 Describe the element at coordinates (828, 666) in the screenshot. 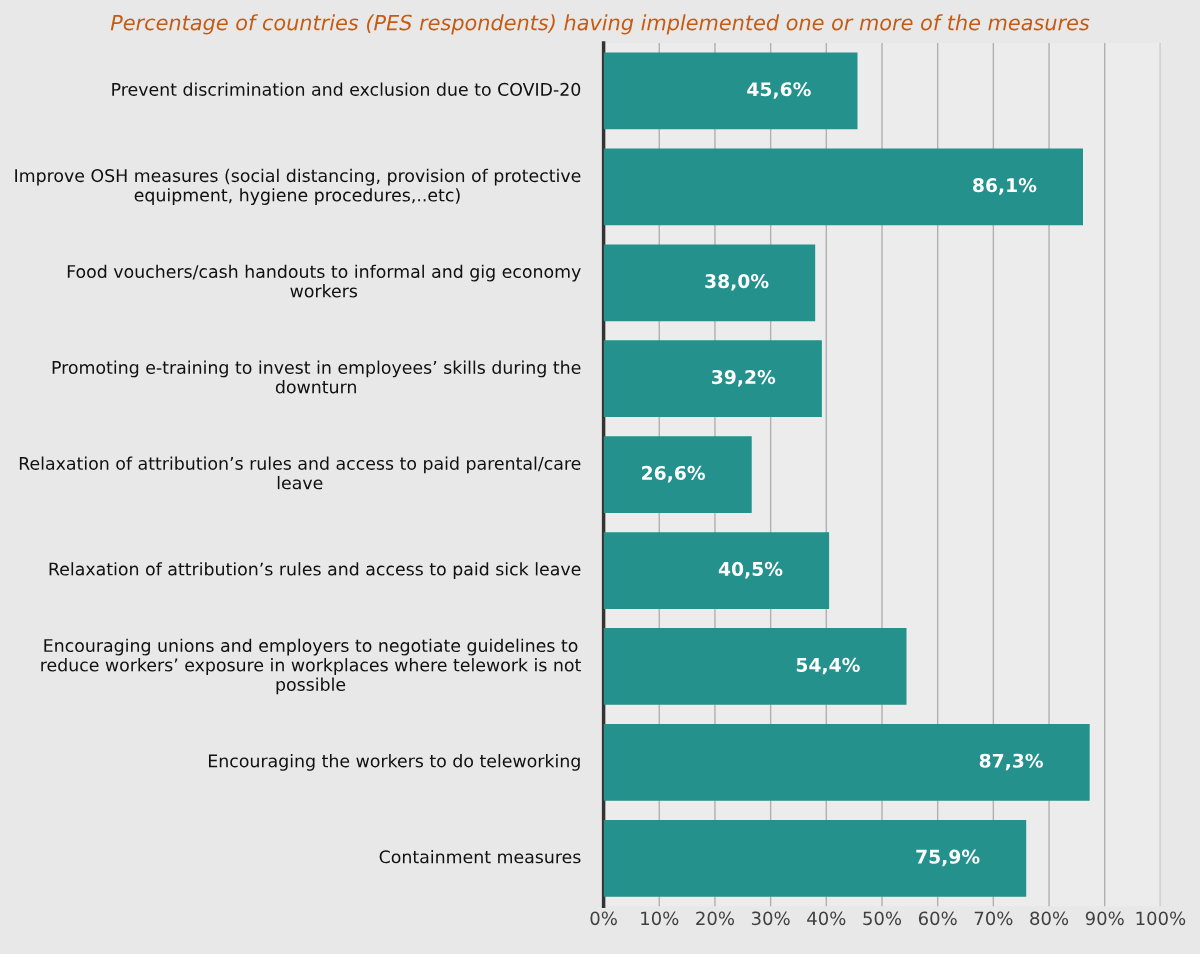

I see `data-label: 54,4%` at that location.